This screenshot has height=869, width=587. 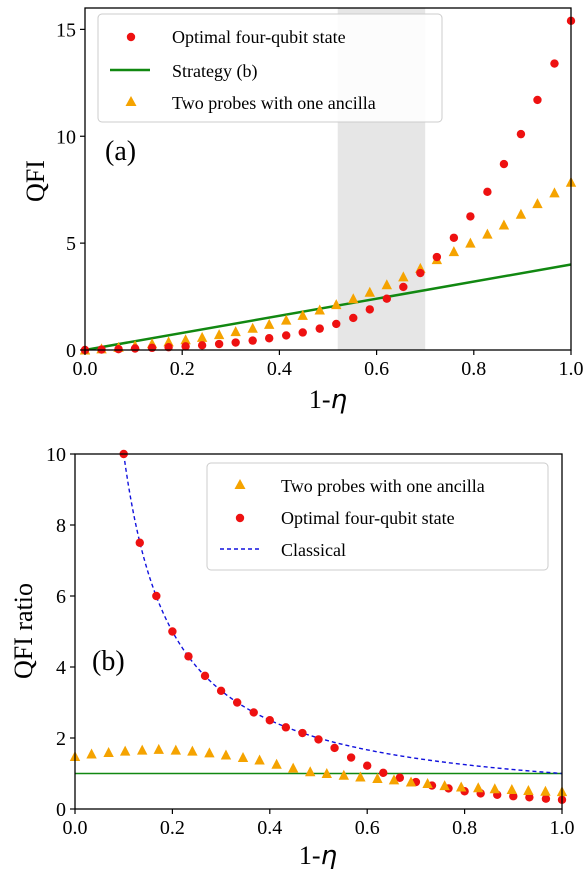 What do you see at coordinates (66, 30) in the screenshot?
I see `panel-a-ytick-label: 15` at bounding box center [66, 30].